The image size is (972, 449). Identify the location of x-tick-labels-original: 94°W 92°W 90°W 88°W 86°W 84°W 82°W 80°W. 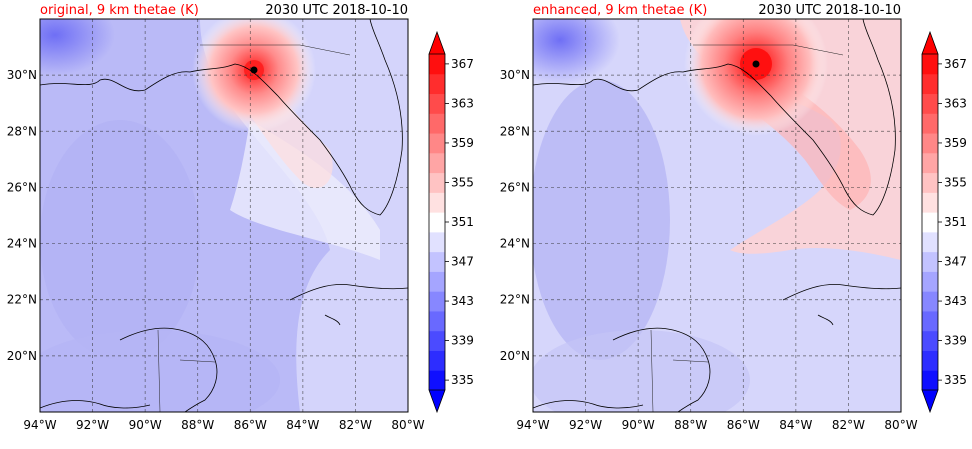
(223, 425).